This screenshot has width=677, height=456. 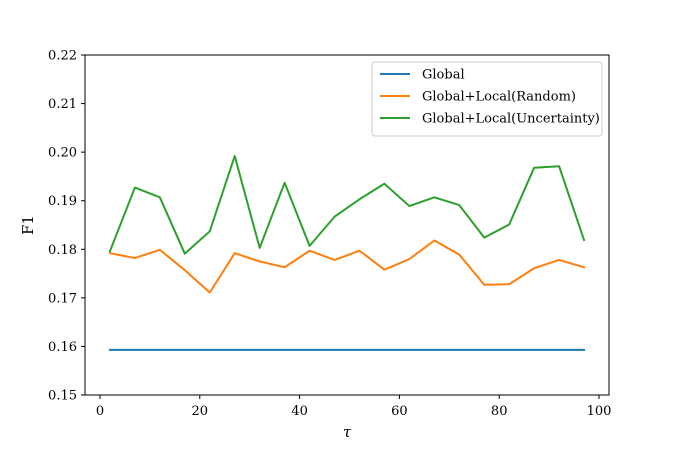 I want to click on x-tick-label: 80, so click(x=499, y=411).